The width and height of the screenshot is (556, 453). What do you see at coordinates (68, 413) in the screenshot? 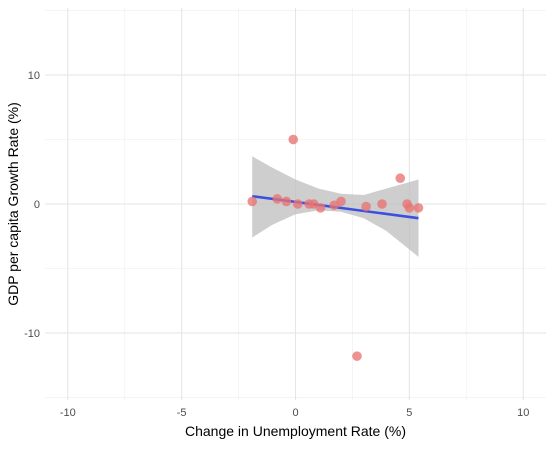
I see `x-tick-label: -10` at bounding box center [68, 413].